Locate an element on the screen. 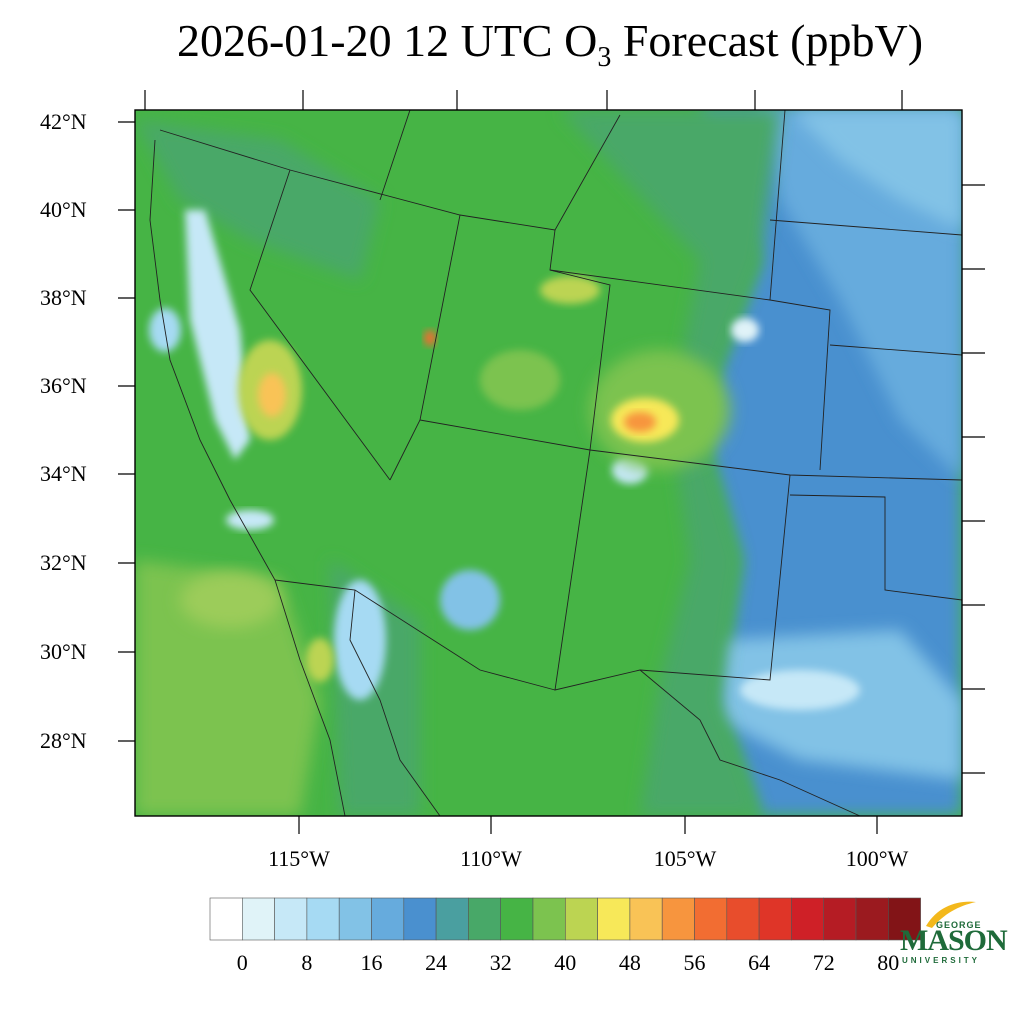 Image resolution: width=1024 pixels, height=1024 pixels. lat-label-42n: 42°N is located at coordinates (63, 121).